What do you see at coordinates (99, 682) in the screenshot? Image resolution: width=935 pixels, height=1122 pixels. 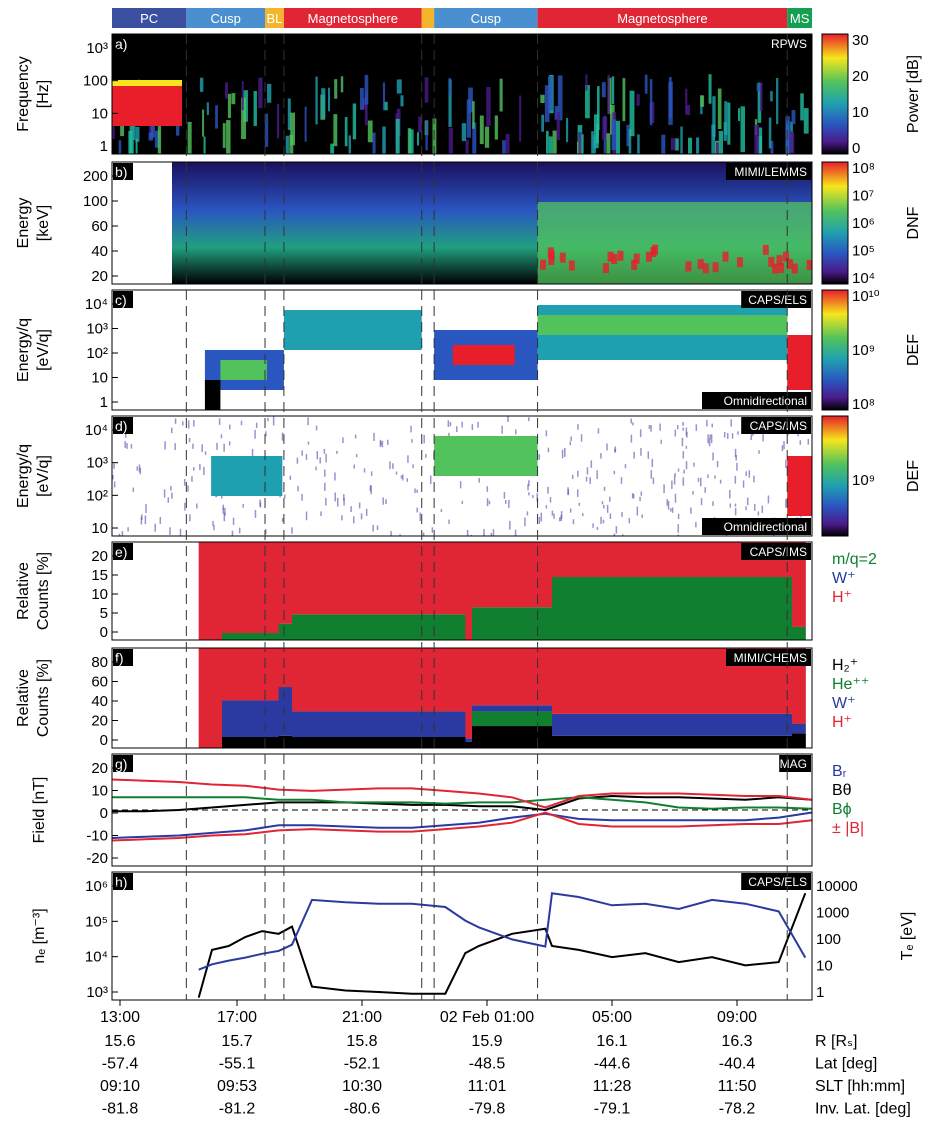 I see `panel-f-tick-label-1: 60` at bounding box center [99, 682].